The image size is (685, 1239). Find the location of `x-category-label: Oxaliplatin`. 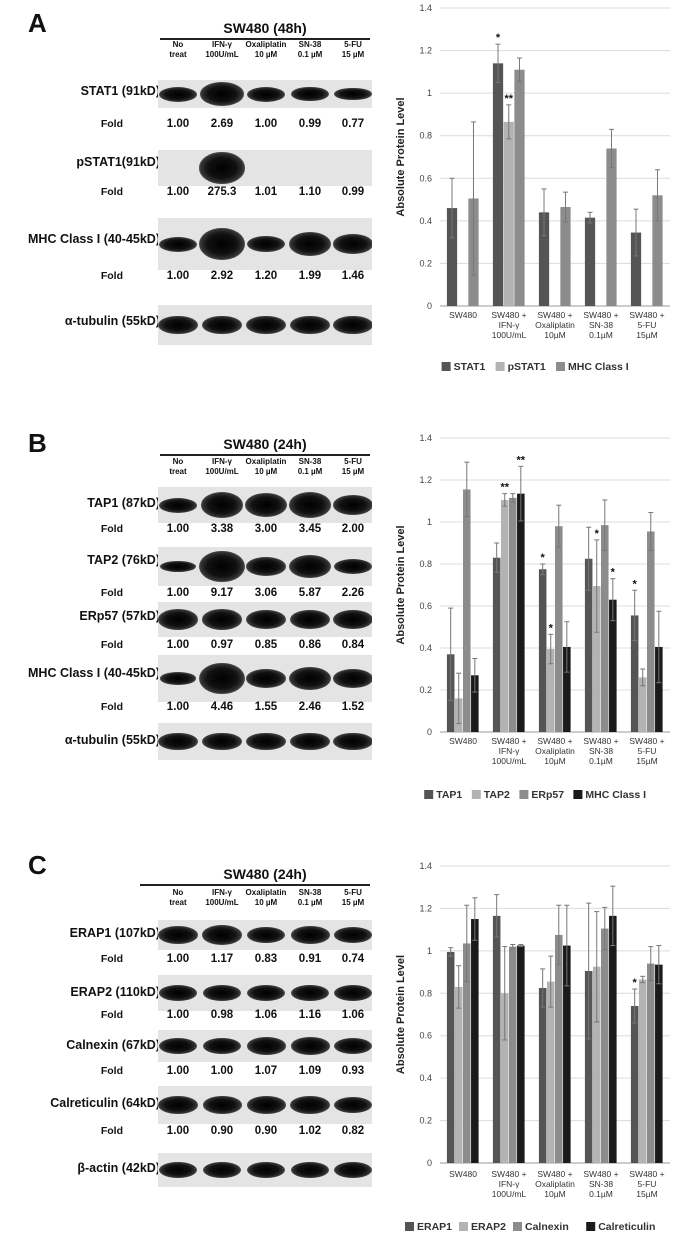

x-category-label: Oxaliplatin is located at coordinates (555, 751).